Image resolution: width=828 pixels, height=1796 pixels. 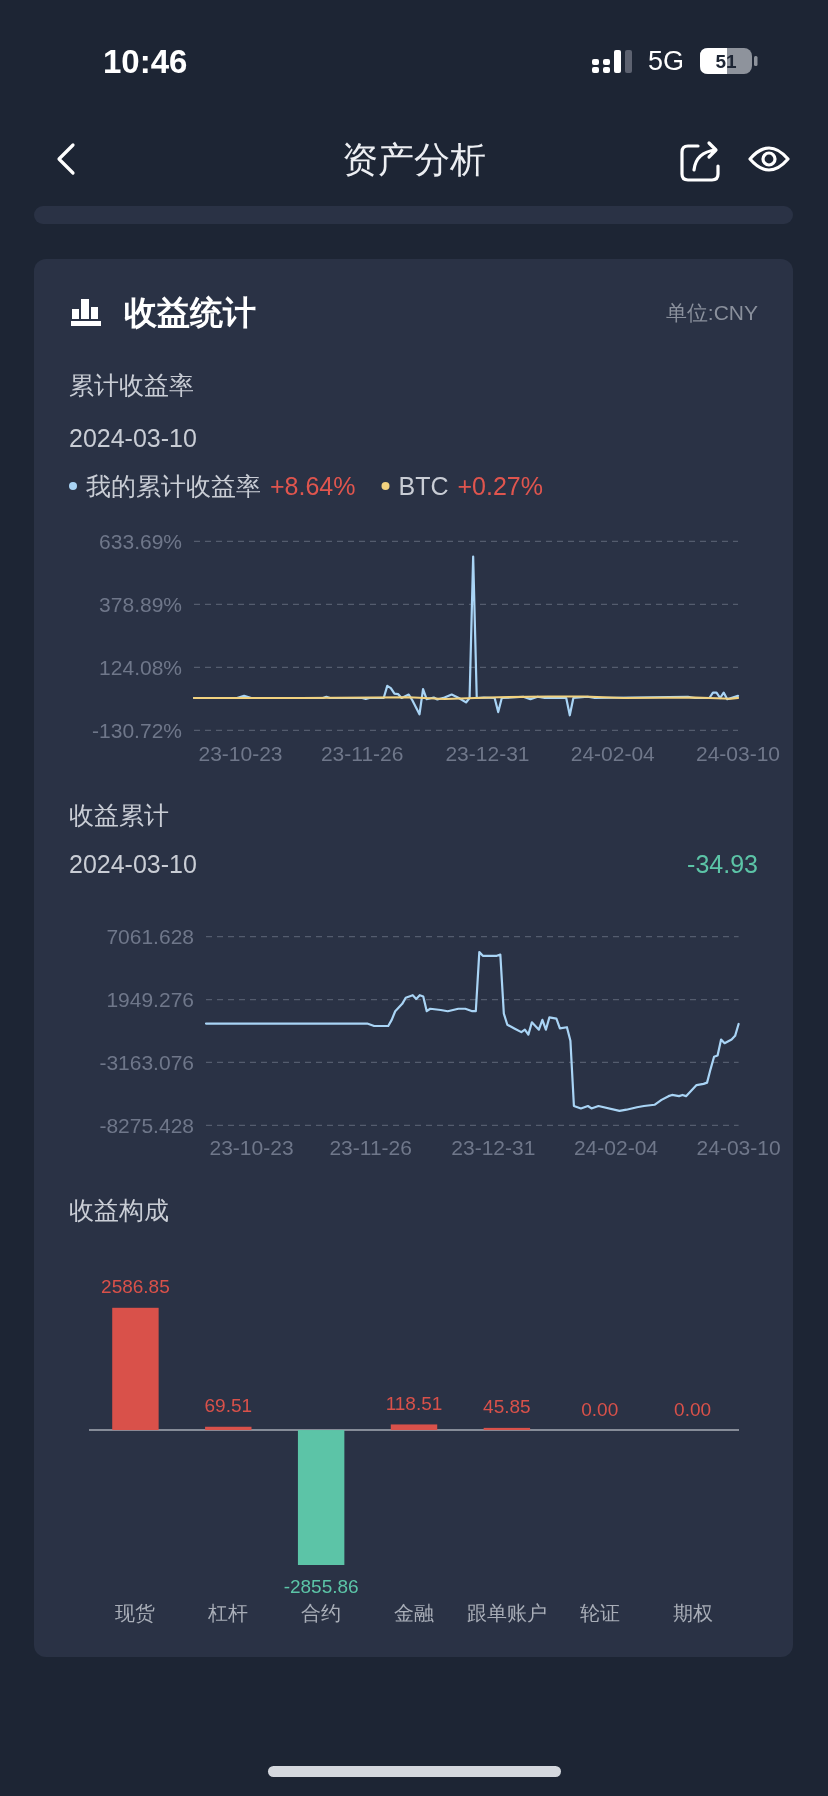 I want to click on data-label: 45.85, so click(x=507, y=1407).